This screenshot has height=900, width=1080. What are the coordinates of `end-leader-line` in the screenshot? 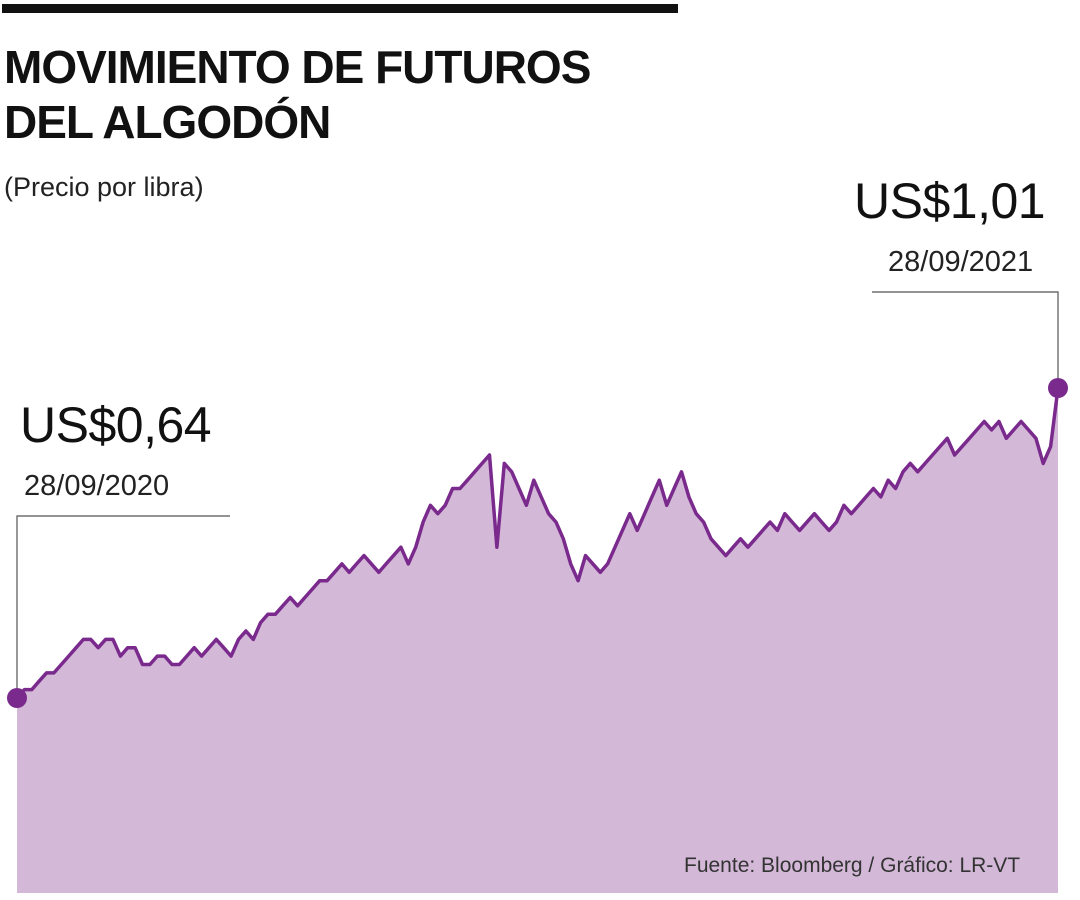 It's located at (965, 334).